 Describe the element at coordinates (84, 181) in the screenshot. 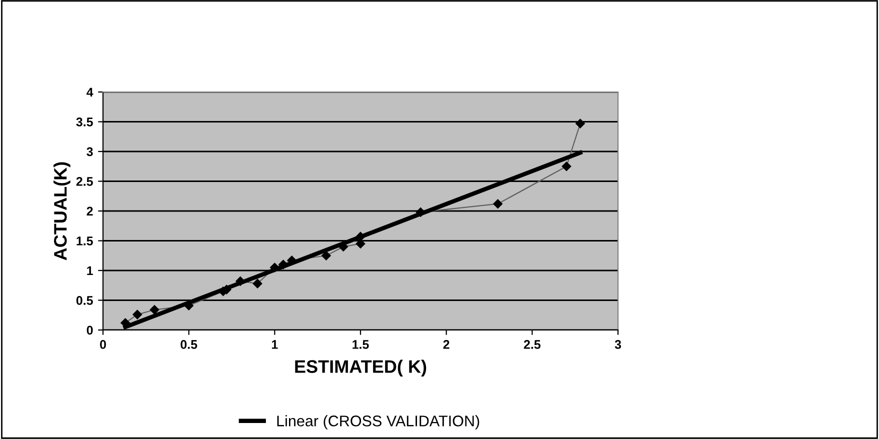

I see `y-tick-label: 2.5` at that location.